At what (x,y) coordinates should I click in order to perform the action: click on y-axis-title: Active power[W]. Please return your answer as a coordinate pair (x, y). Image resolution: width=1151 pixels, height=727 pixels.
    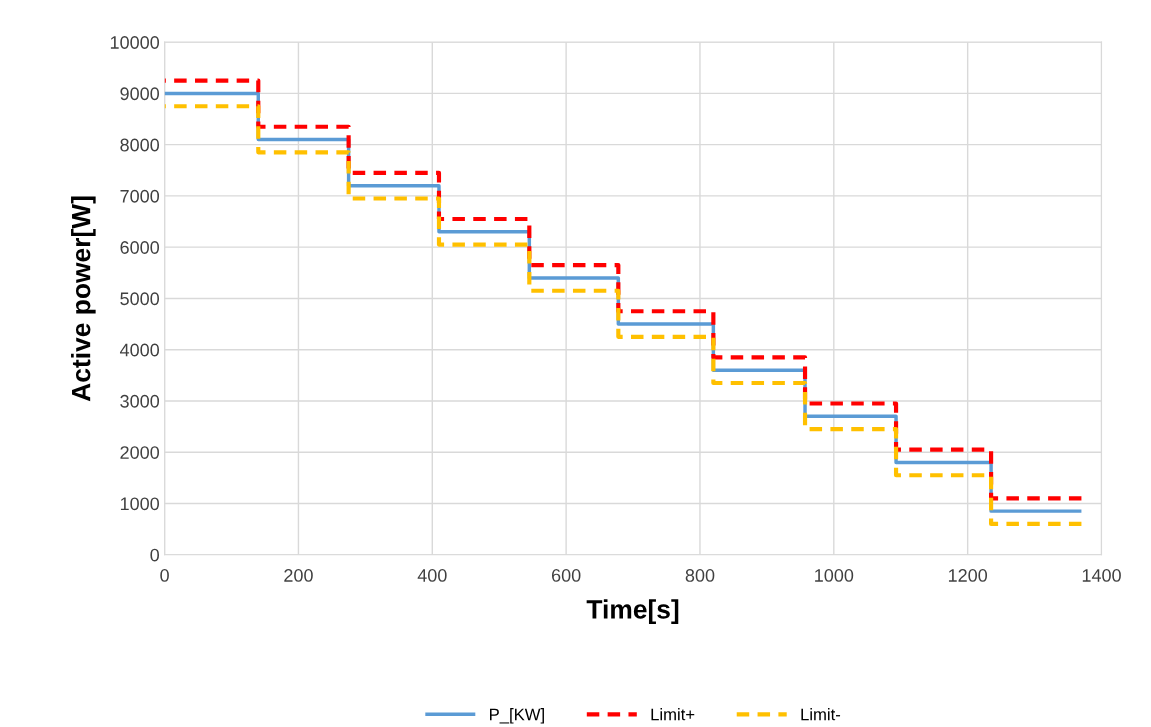
    Looking at the image, I should click on (83, 299).